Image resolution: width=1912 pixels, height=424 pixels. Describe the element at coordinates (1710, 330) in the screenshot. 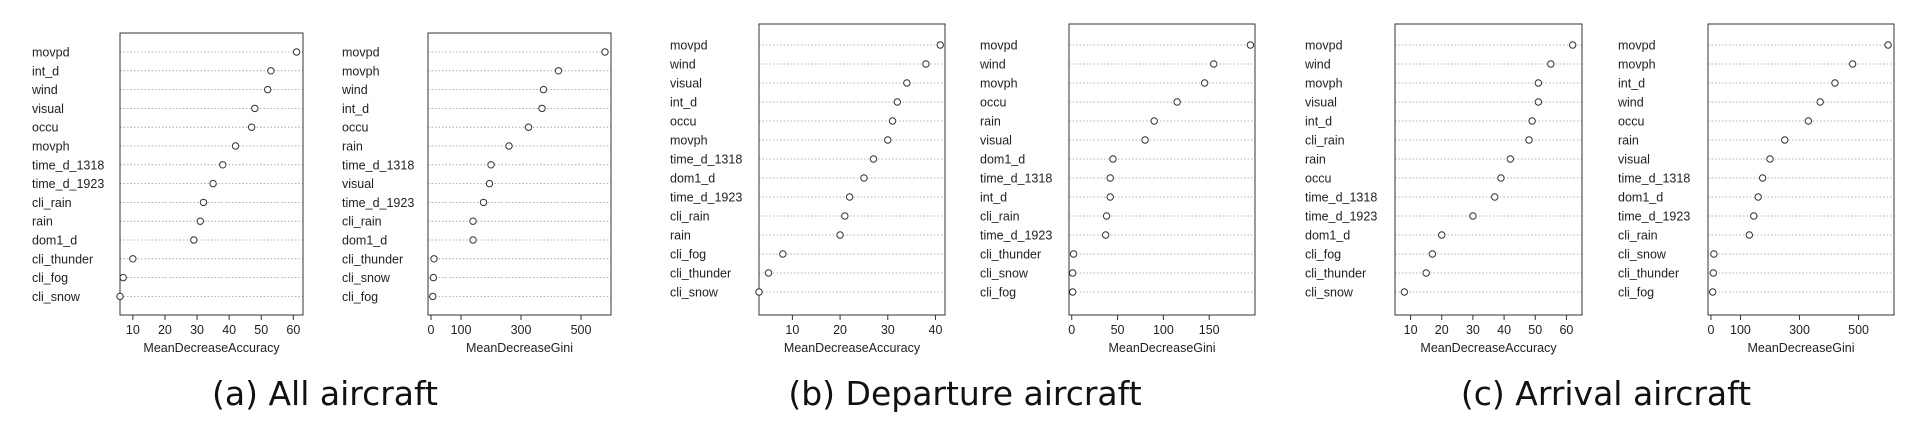

I see `x-tick-label: 0` at that location.